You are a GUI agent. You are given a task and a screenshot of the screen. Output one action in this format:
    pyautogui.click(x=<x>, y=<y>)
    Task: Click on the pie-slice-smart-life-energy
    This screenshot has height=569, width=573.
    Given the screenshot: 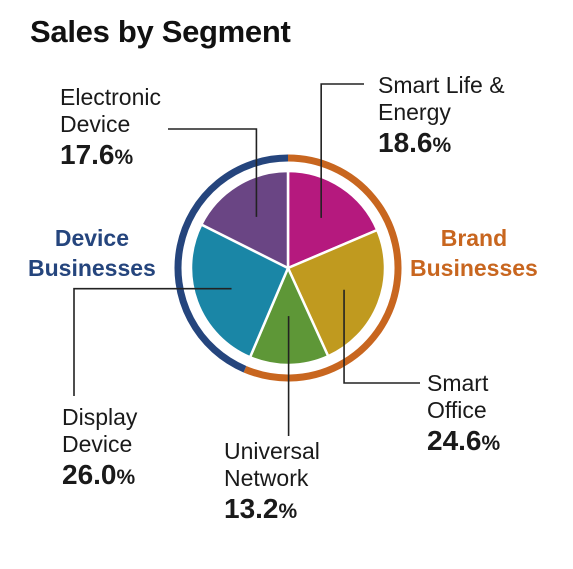 What is the action you would take?
    pyautogui.click(x=332, y=219)
    